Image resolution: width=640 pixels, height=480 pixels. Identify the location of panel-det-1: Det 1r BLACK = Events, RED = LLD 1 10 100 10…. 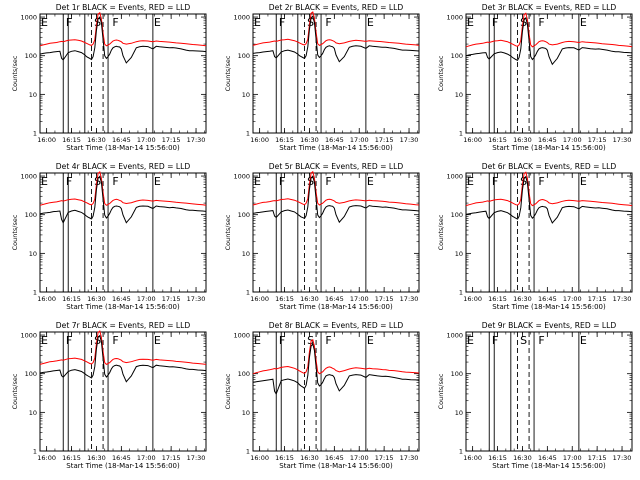
(109, 77).